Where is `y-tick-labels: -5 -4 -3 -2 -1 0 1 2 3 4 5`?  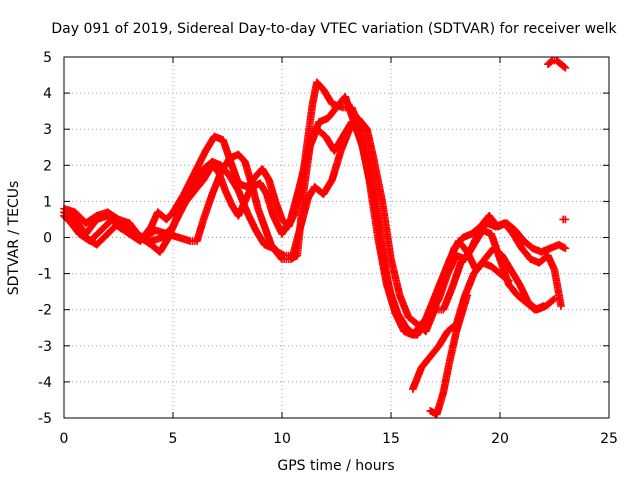
y-tick-labels: -5 -4 -3 -2 -1 0 1 2 3 4 5 is located at coordinates (45, 238).